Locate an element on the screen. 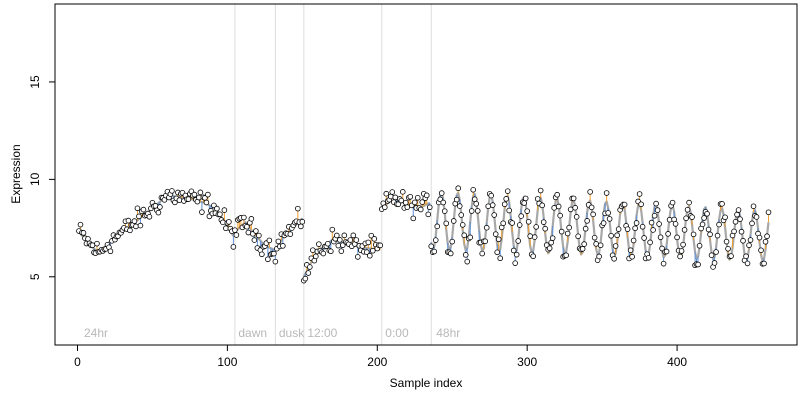 The image size is (800, 400). y-axis: 5 10 15 is located at coordinates (42, 177).